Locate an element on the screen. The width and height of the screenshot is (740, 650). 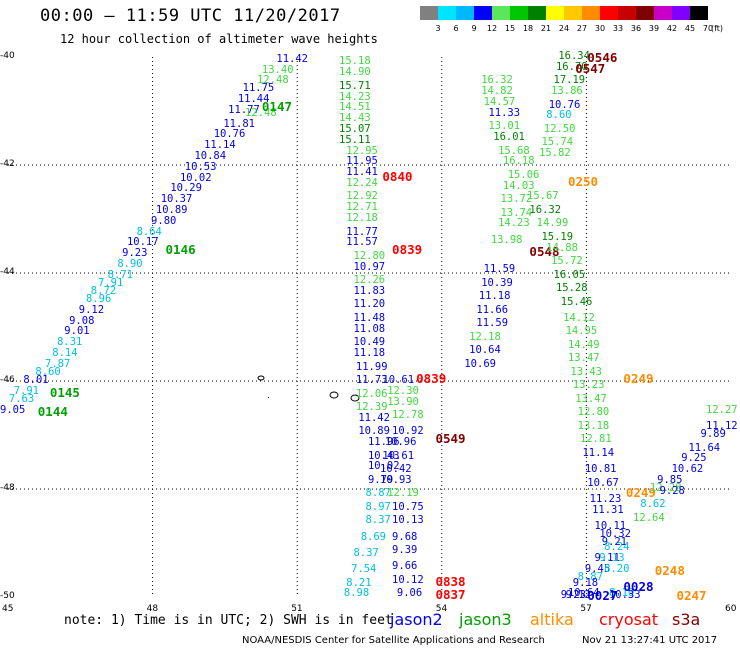
wave-height-value: 15.46 is located at coordinates (576, 301).